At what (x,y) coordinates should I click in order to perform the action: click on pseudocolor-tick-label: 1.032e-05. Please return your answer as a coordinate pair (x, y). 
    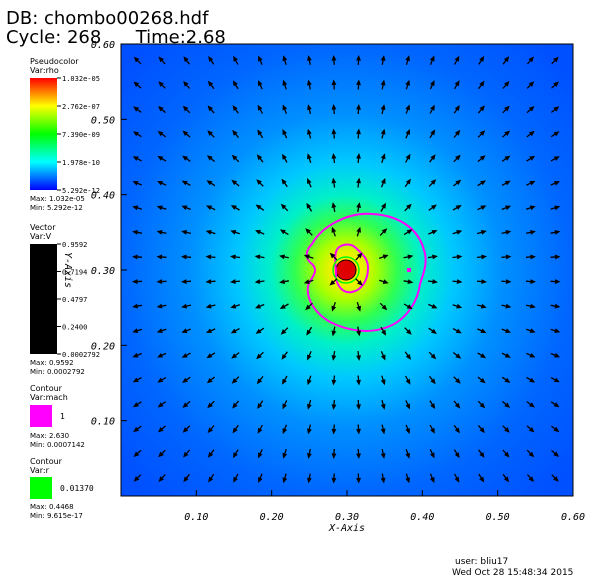
    Looking at the image, I should click on (81, 79).